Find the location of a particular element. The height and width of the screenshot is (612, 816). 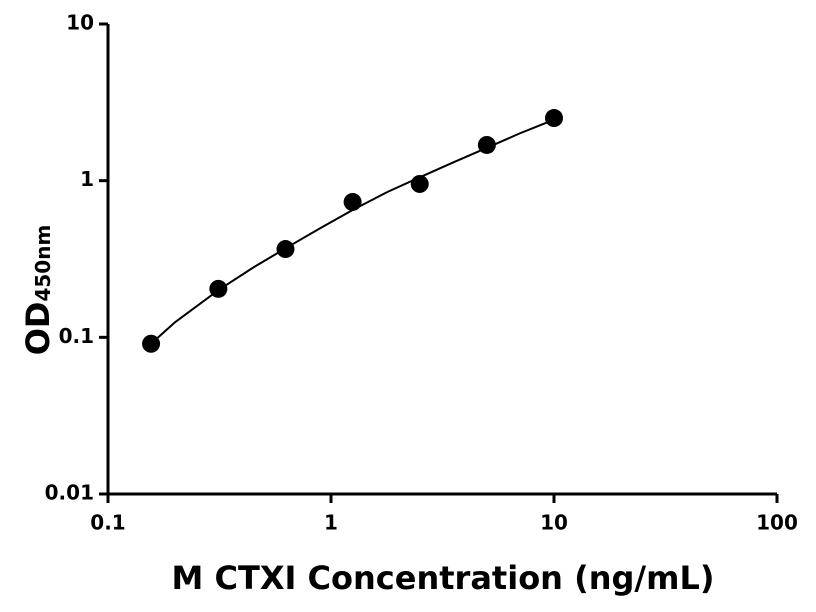

y-tick-label: 0.01 is located at coordinates (69, 493).